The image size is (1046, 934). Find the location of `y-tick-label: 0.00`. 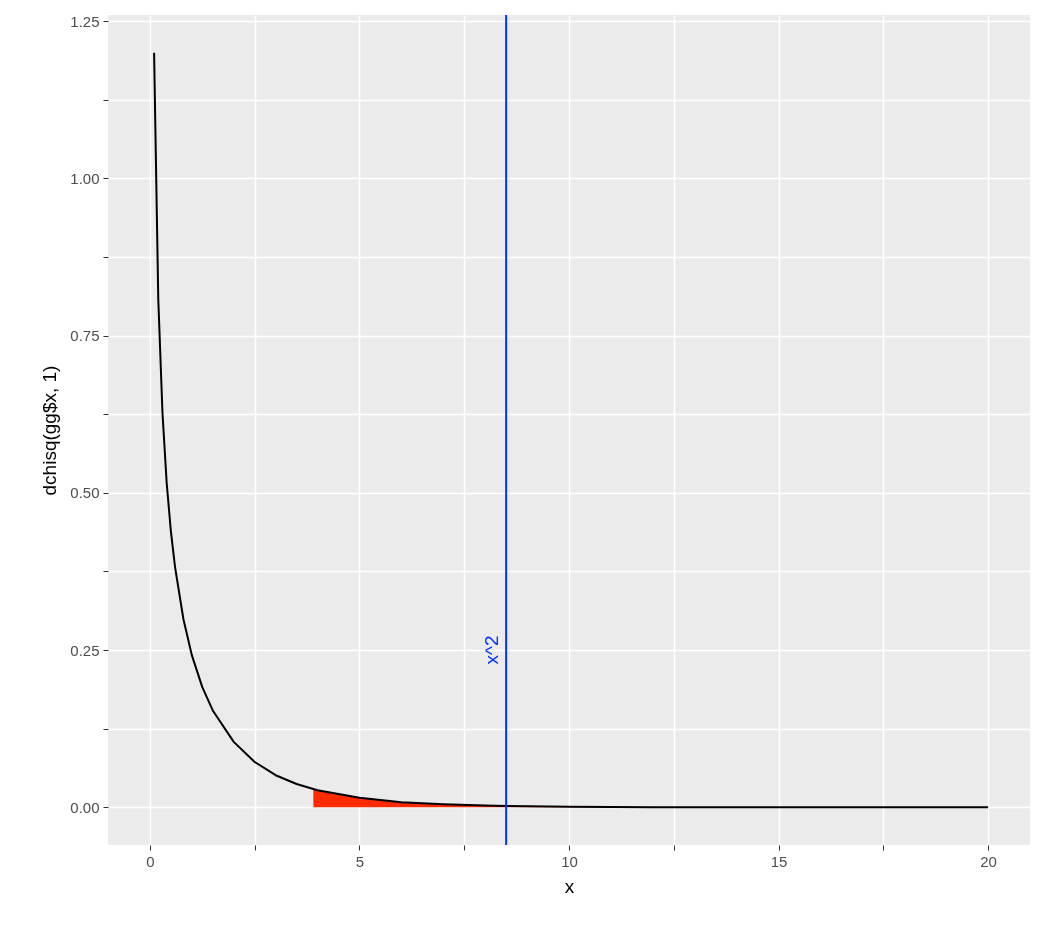

y-tick-label: 0.00 is located at coordinates (85, 807).